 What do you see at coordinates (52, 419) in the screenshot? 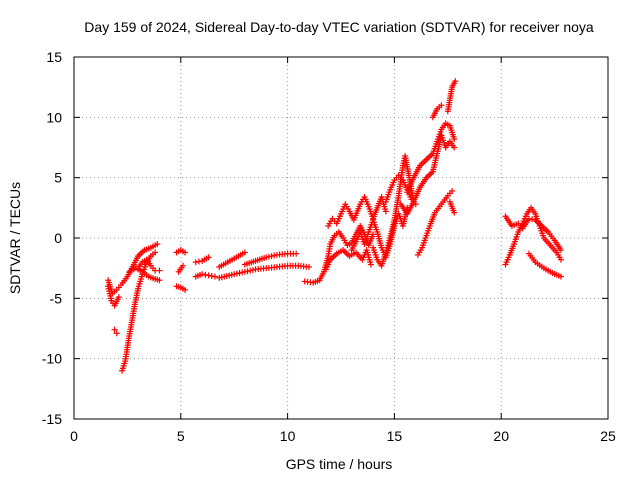
I see `y-tick-label: -15` at bounding box center [52, 419].